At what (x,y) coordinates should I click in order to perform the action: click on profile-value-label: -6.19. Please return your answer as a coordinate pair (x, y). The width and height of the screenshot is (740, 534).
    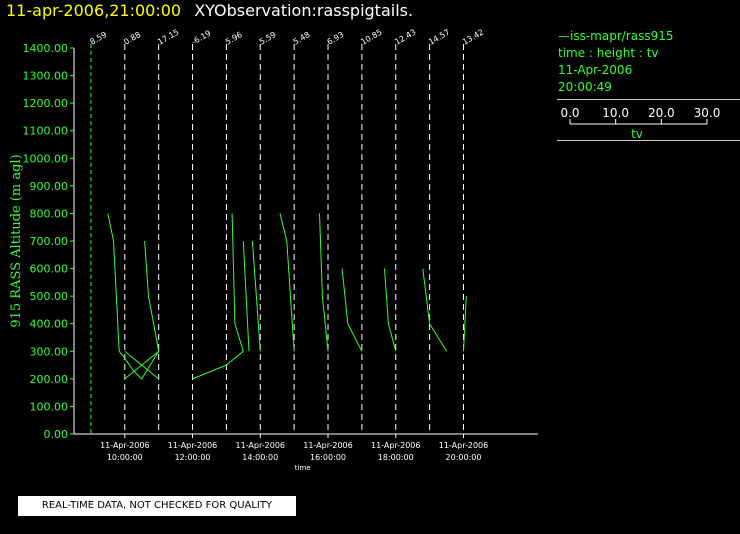
    Looking at the image, I should click on (201, 38).